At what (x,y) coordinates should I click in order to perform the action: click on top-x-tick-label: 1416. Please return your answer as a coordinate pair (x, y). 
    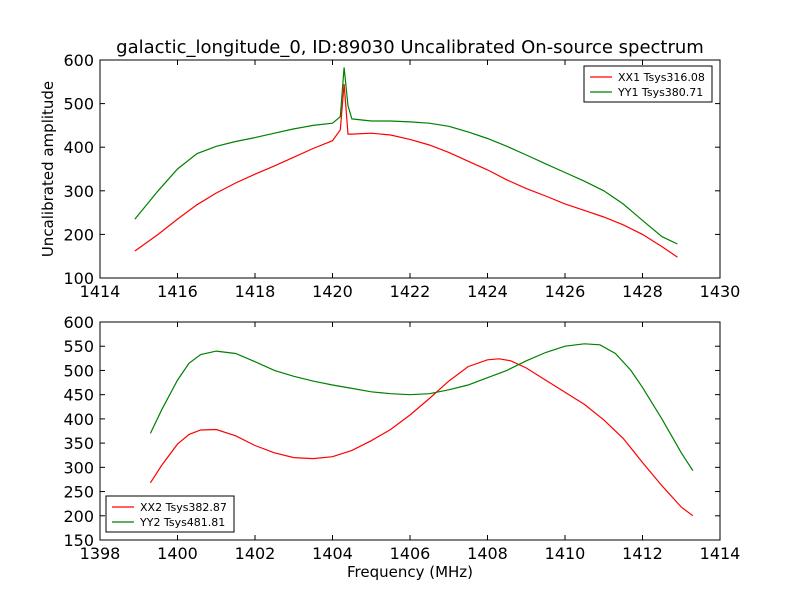
    Looking at the image, I should click on (177, 291).